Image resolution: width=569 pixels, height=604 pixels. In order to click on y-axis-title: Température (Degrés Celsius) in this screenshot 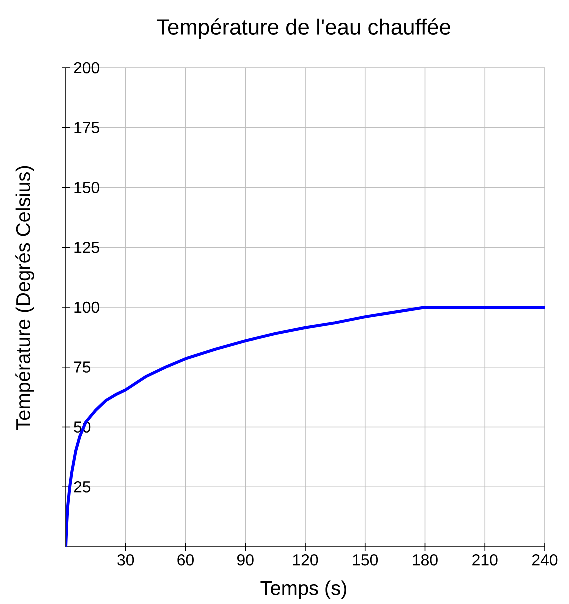, I will do `click(25, 298)`.